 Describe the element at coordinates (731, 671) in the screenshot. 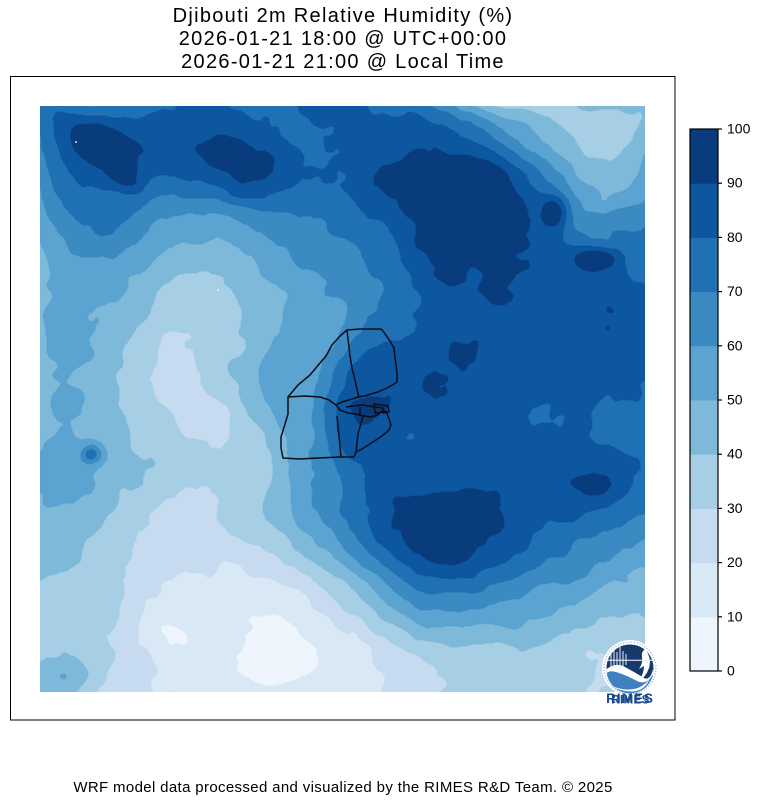

I see `svg-text: 0` at that location.